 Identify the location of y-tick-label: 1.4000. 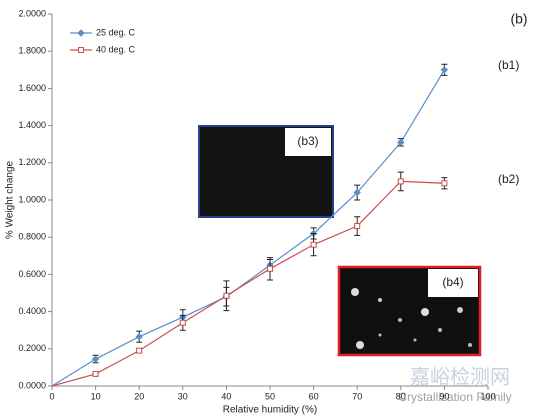
(32, 125).